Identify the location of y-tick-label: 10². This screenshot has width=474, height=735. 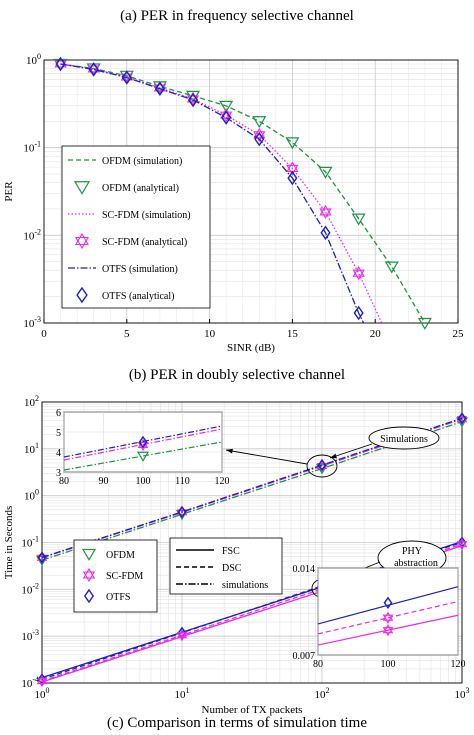
(31, 401).